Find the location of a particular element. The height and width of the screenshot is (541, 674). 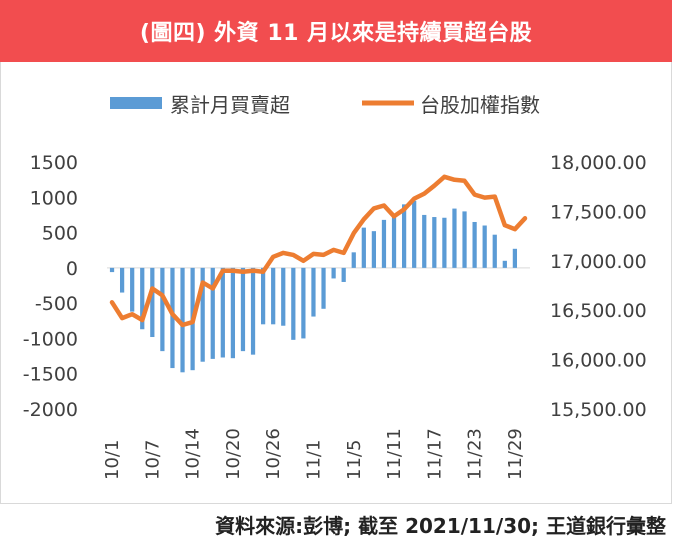

chart-title: (圖四) 外資 11 月以來是持續買超台股 is located at coordinates (336, 31).